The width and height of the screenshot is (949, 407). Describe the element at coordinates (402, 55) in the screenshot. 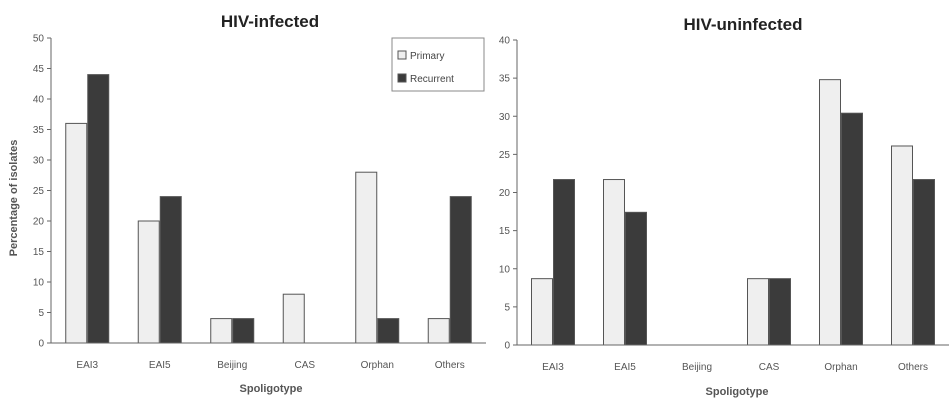

I see `legend-swatch-primary` at that location.